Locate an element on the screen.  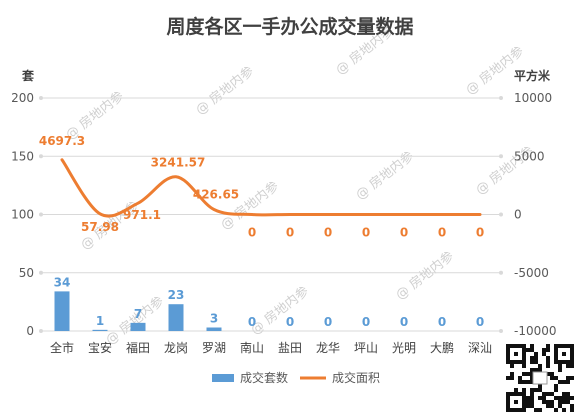
category-label: 南山 is located at coordinates (252, 347).